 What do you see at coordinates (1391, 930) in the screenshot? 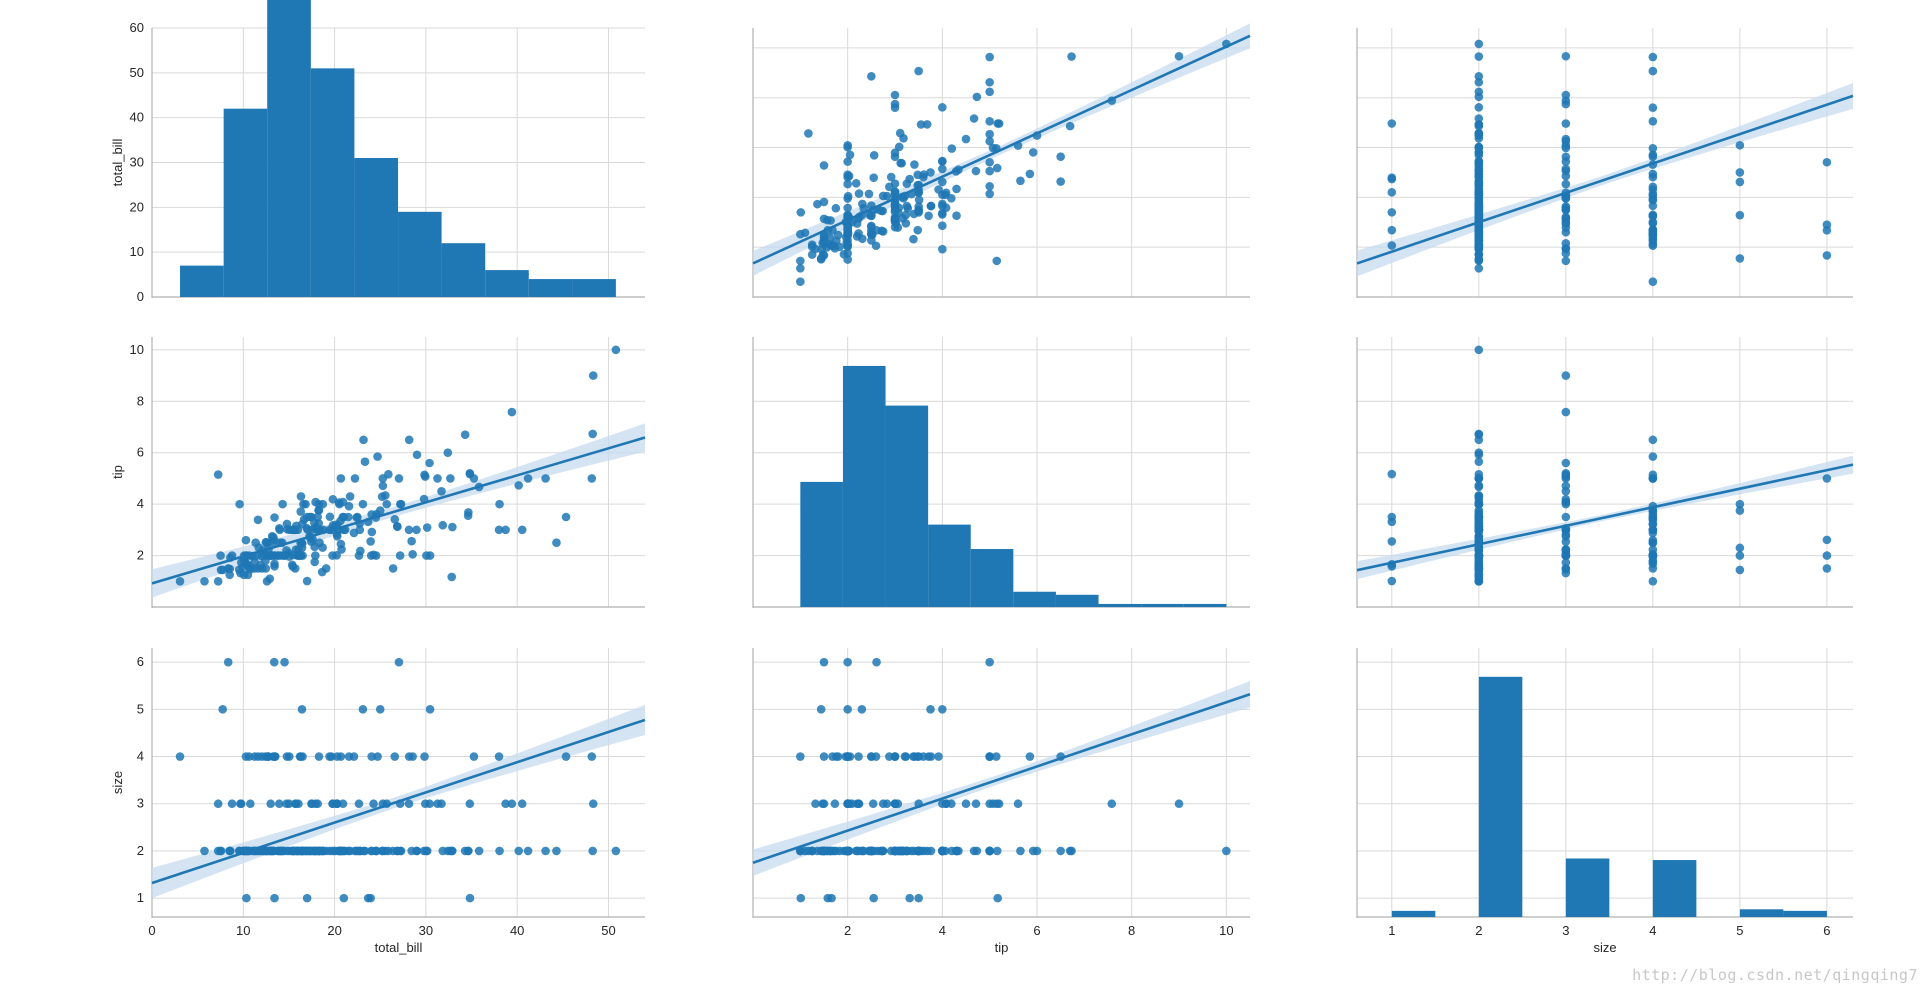
I see `x-tick-label: 1` at bounding box center [1391, 930].